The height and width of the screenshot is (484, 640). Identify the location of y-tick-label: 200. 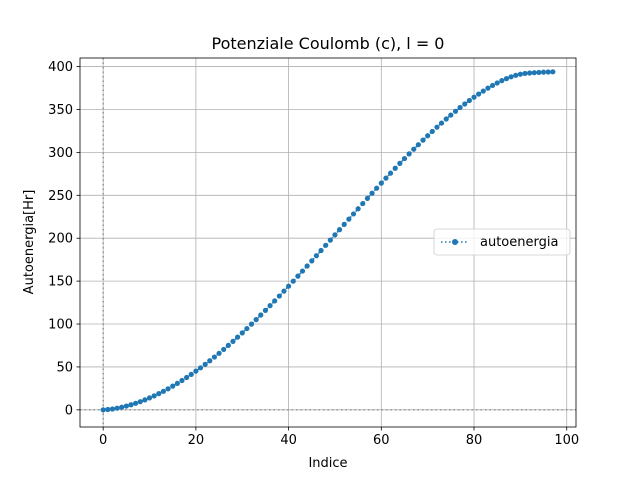
(60, 239).